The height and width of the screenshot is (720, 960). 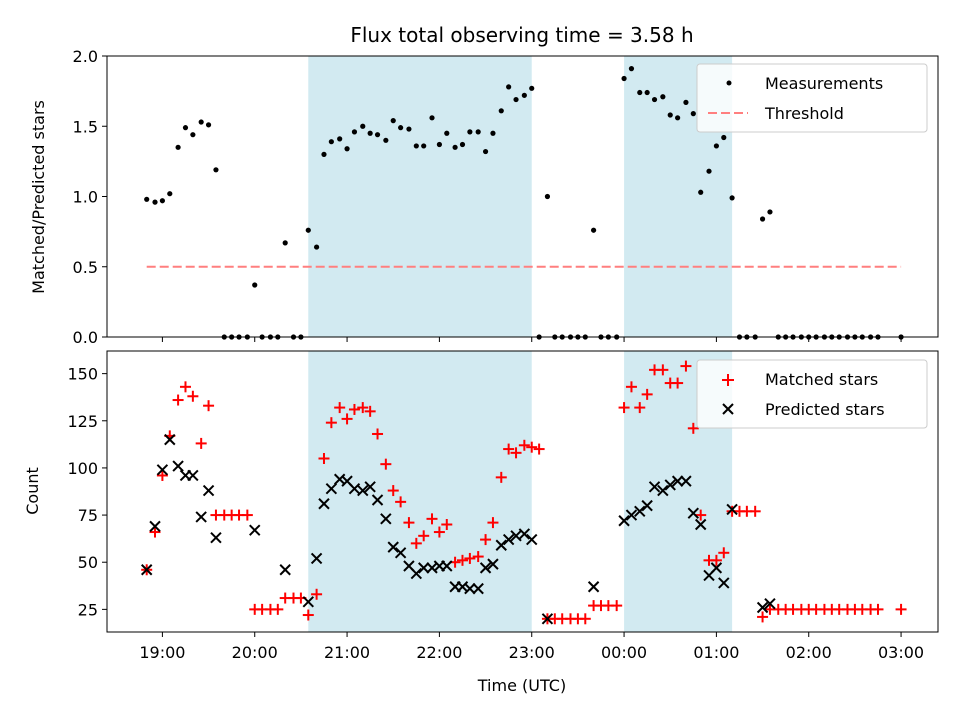 I want to click on legend-predicted-marker, so click(x=728, y=409).